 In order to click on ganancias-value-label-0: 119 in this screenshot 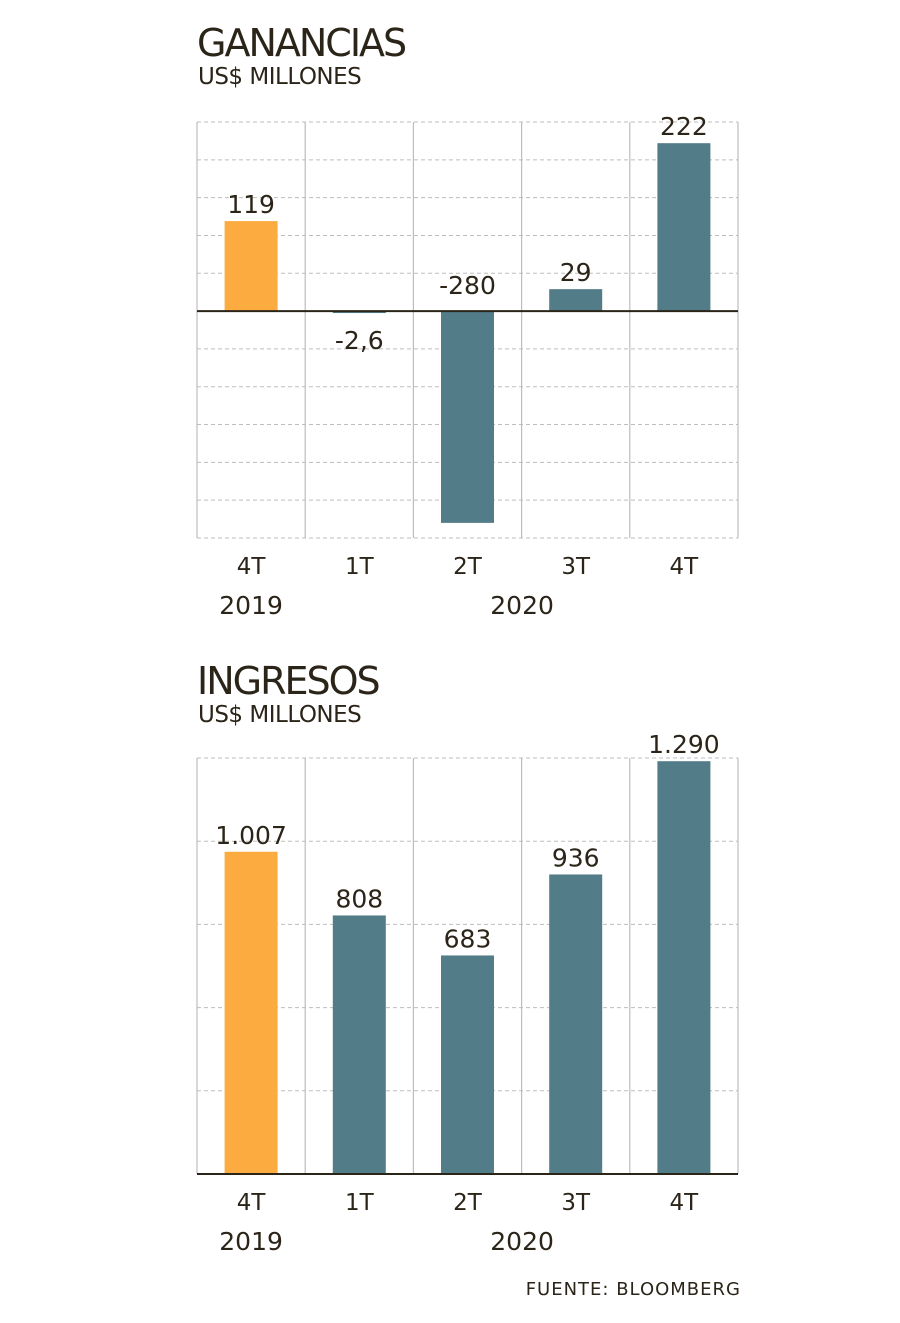, I will do `click(251, 204)`.